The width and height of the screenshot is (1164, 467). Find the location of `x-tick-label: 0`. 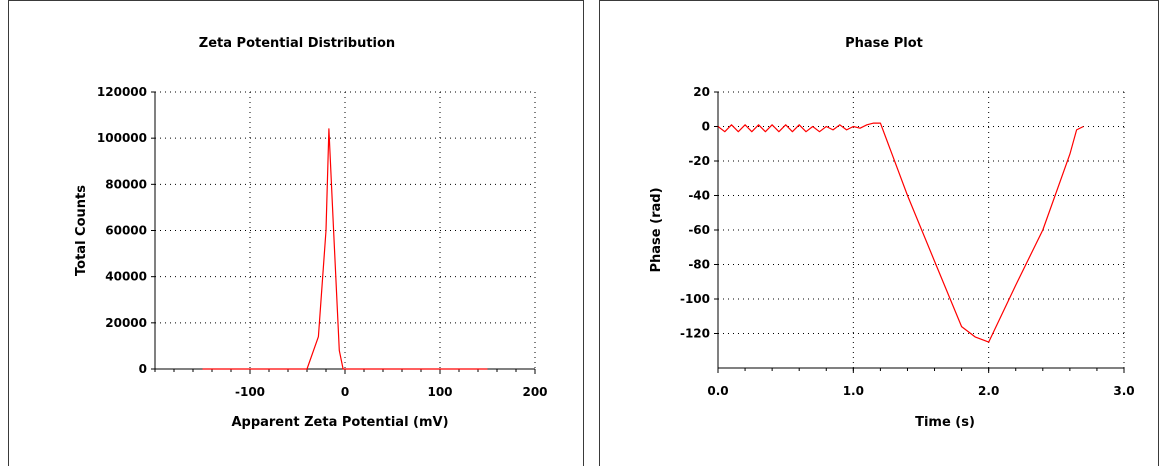

x-tick-label: 0 is located at coordinates (345, 392).